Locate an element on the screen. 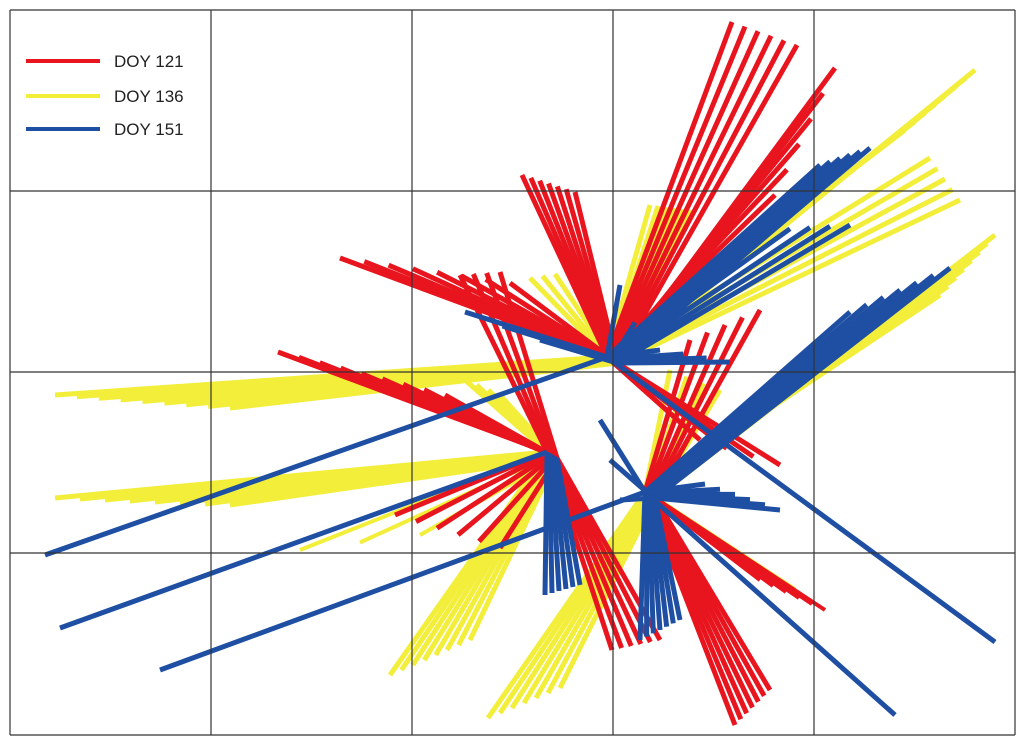  legend-label-doy-121: DOY 121 is located at coordinates (149, 61).